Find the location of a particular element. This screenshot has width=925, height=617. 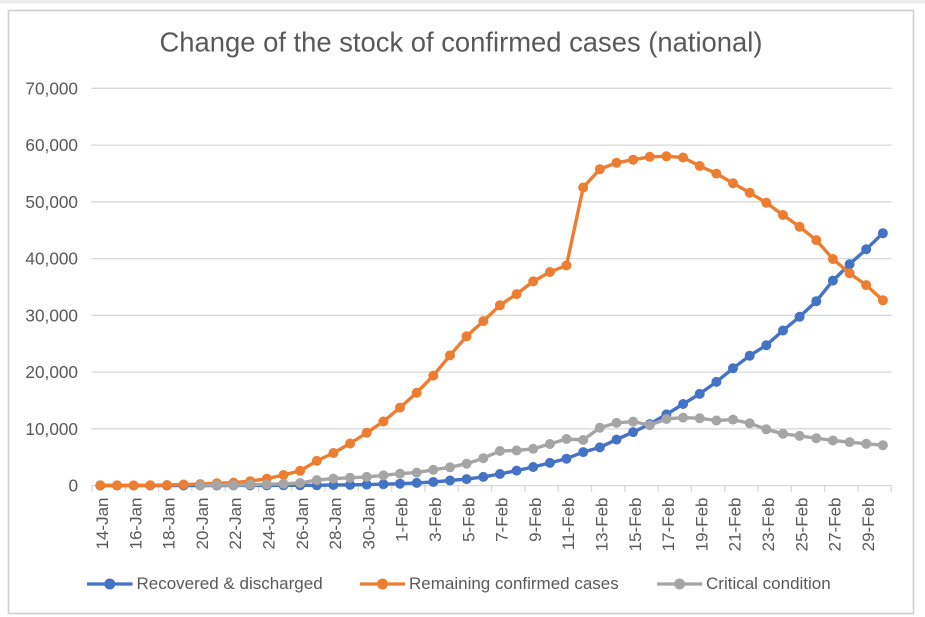

svg-text: 50,000 is located at coordinates (51, 202).